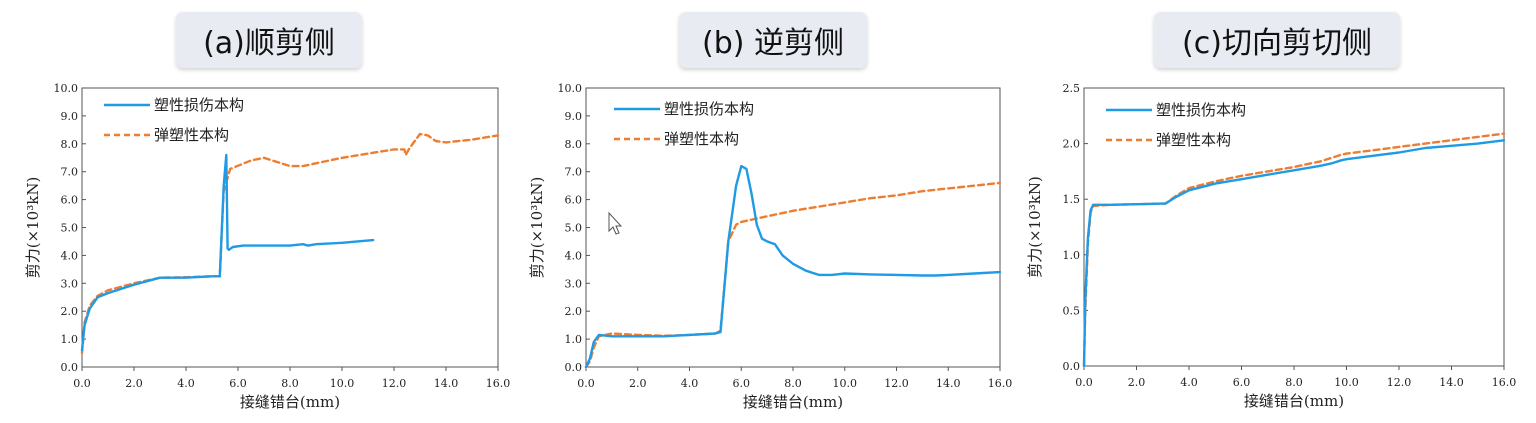  I want to click on y-tick-label: 2.5, so click(1072, 88).